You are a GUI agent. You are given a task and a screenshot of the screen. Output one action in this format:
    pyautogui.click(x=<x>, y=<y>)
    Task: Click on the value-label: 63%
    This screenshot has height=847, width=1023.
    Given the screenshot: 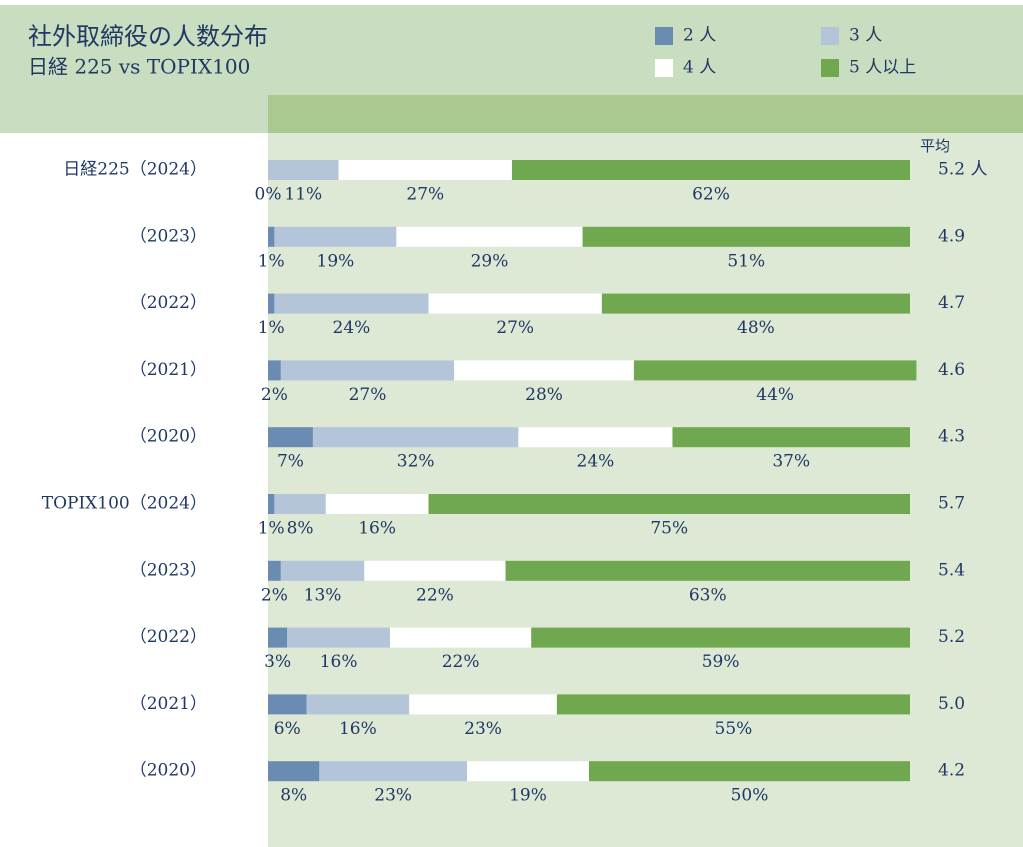 What is the action you would take?
    pyautogui.click(x=708, y=595)
    